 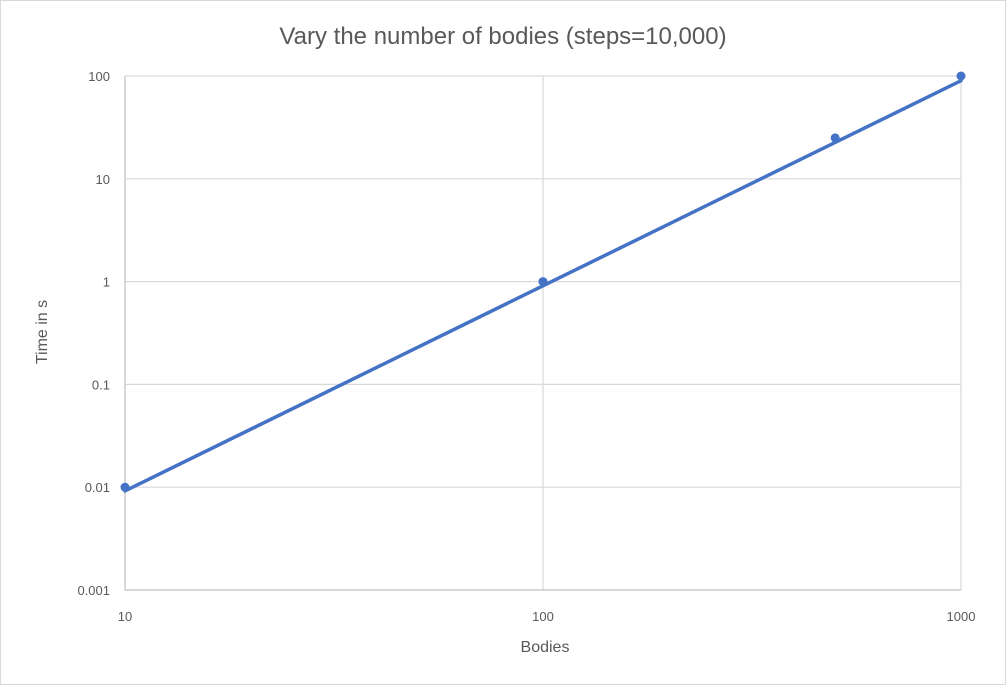 What do you see at coordinates (97, 487) in the screenshot?
I see `y-tick-label: 0.01` at bounding box center [97, 487].